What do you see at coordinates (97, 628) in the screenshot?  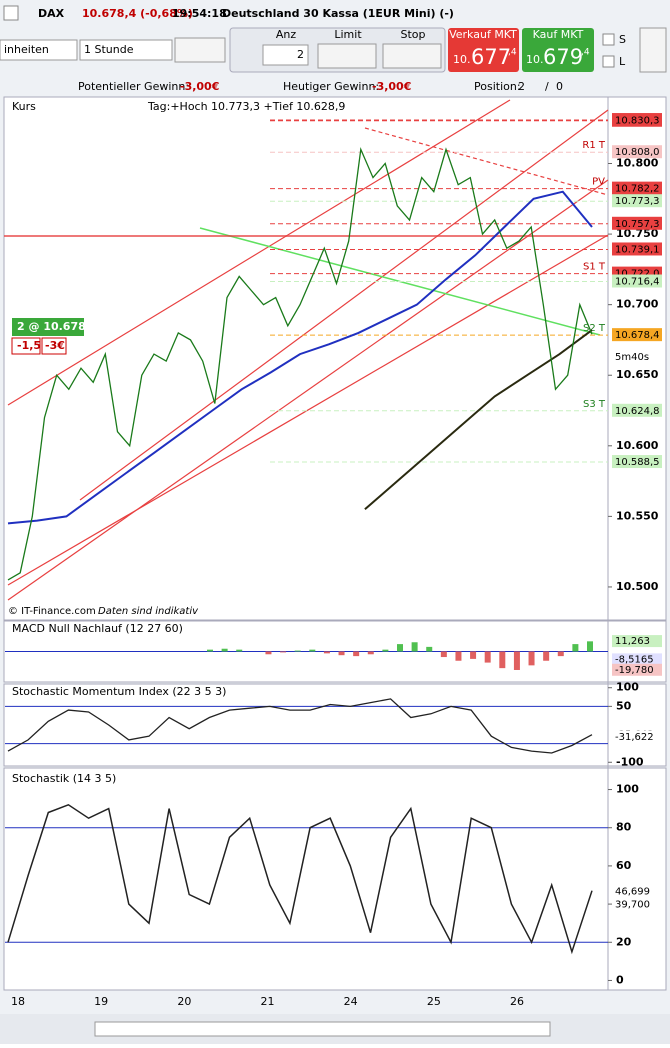 I see `macd-title: MACD Null Nachlauf (12 27 60)` at bounding box center [97, 628].